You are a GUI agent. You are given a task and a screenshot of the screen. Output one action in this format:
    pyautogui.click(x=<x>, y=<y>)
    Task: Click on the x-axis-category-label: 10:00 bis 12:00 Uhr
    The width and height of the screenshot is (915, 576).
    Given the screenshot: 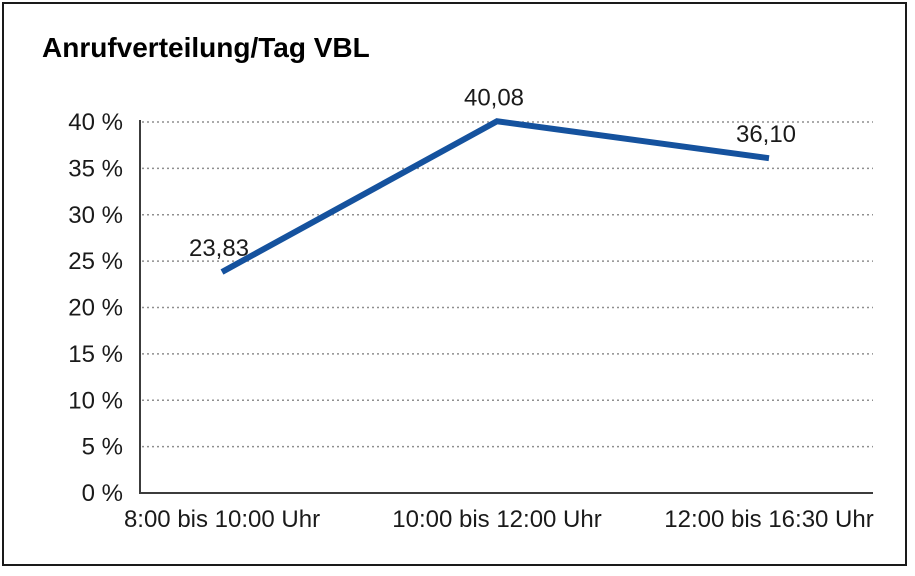 What is the action you would take?
    pyautogui.click(x=496, y=519)
    